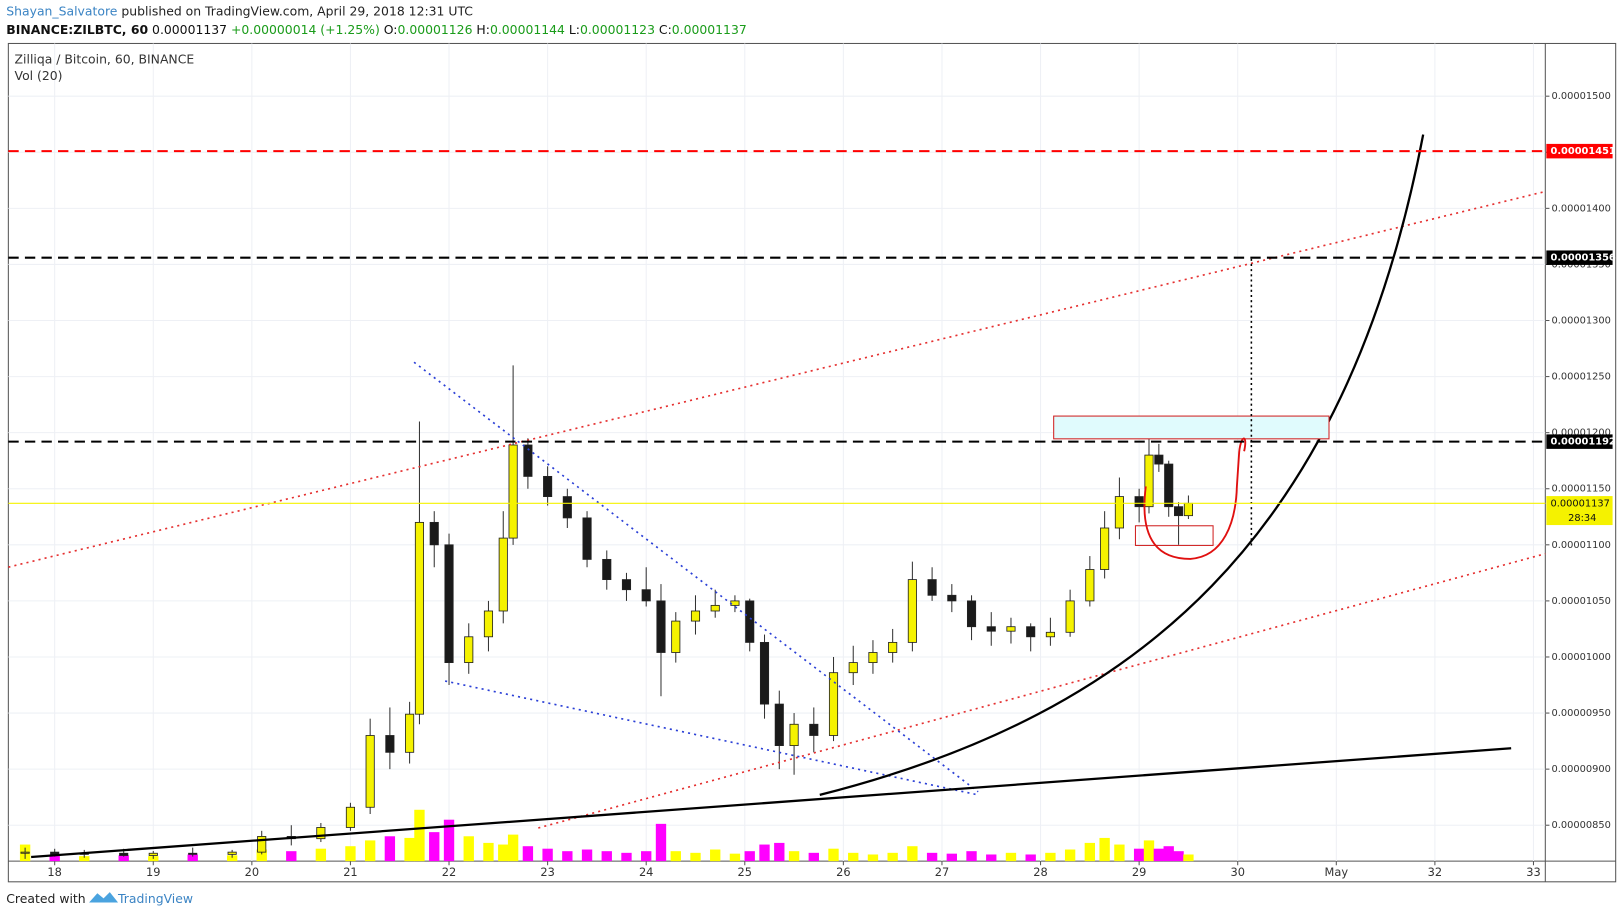  What do you see at coordinates (1581, 96) in the screenshot?
I see `y-tick-label: 0.00001500` at bounding box center [1581, 96].